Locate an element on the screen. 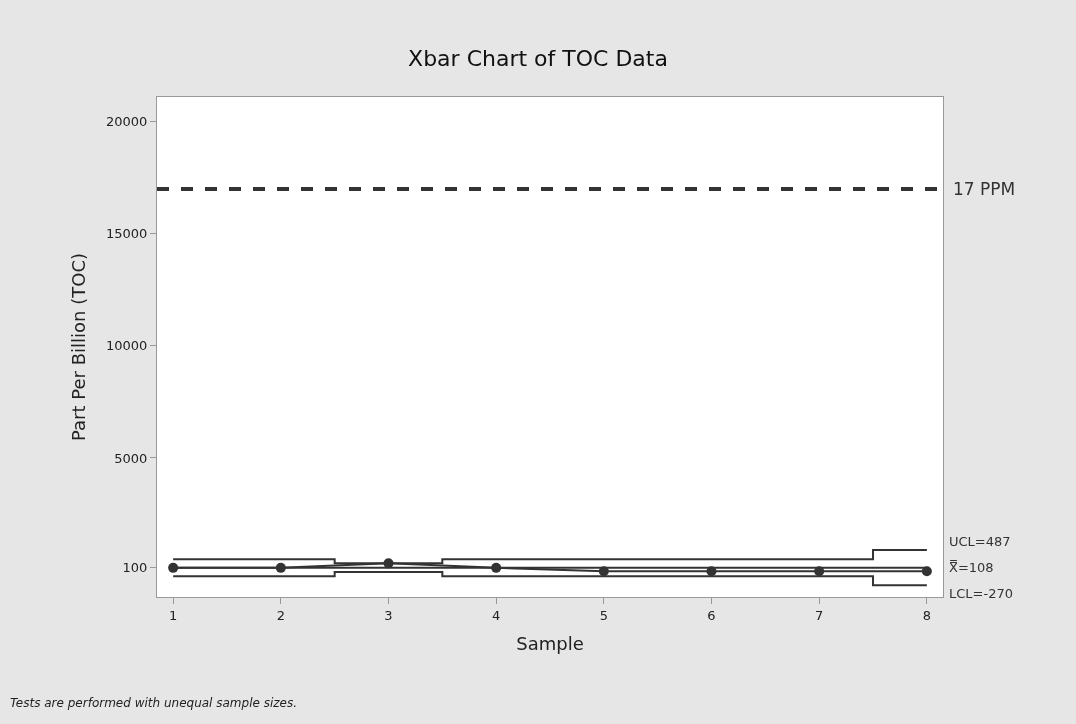 Image resolution: width=1076 pixels, height=724 pixels. x-tick-label: 6 is located at coordinates (711, 615).